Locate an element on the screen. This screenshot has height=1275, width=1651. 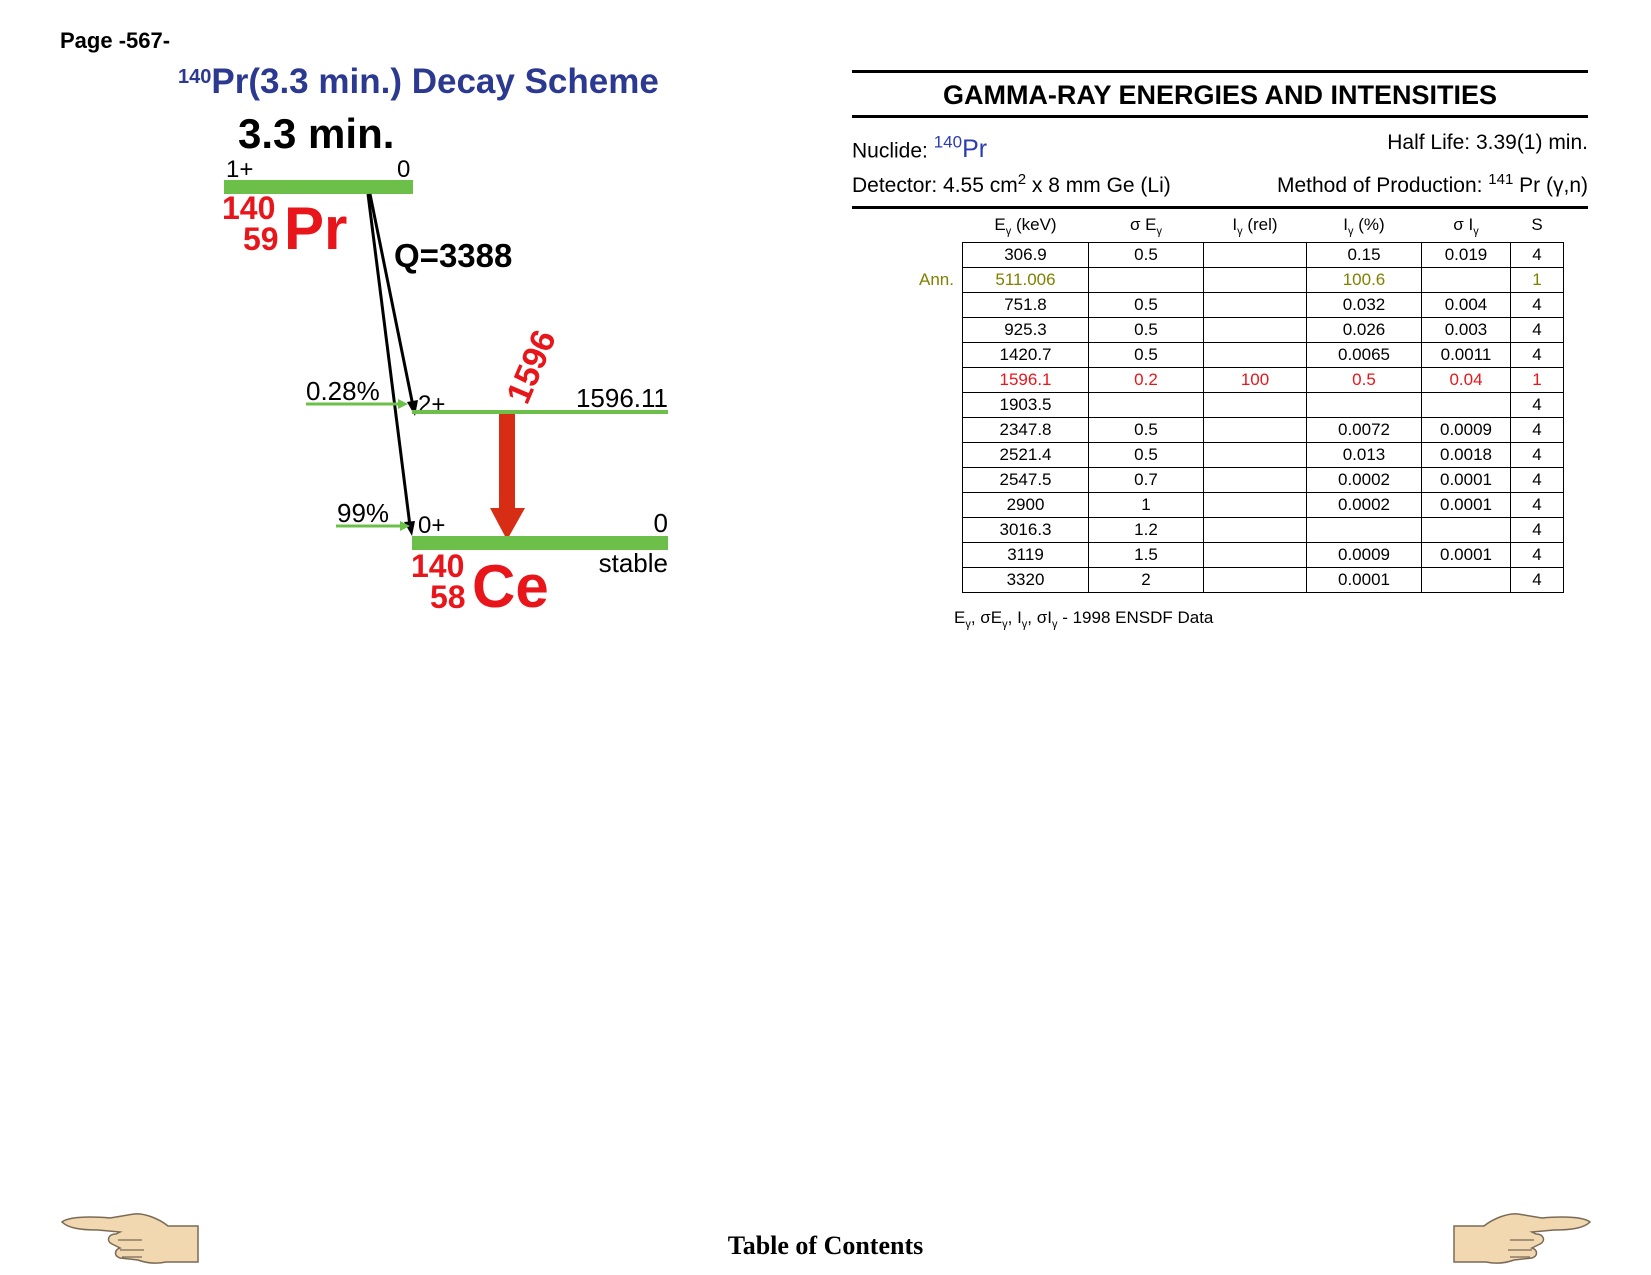
cell-percent-intensity: 0.5 is located at coordinates (1364, 380).